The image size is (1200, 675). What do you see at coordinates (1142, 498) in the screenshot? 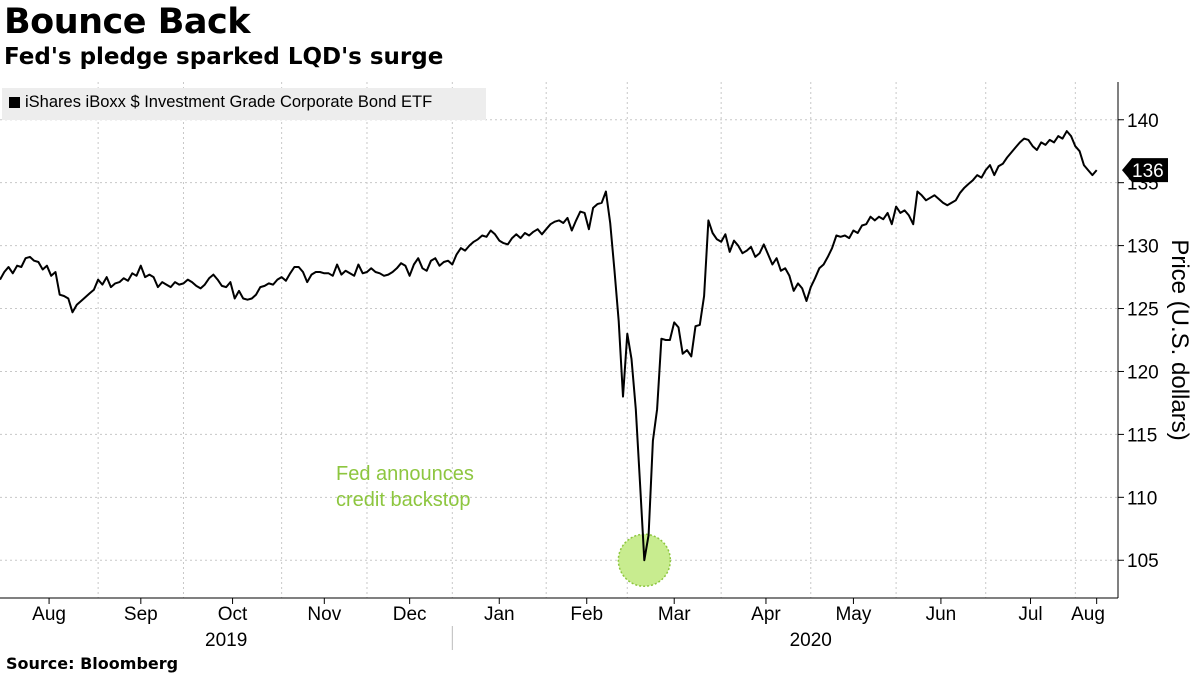
I see `y-tick-label: 110` at bounding box center [1142, 498].